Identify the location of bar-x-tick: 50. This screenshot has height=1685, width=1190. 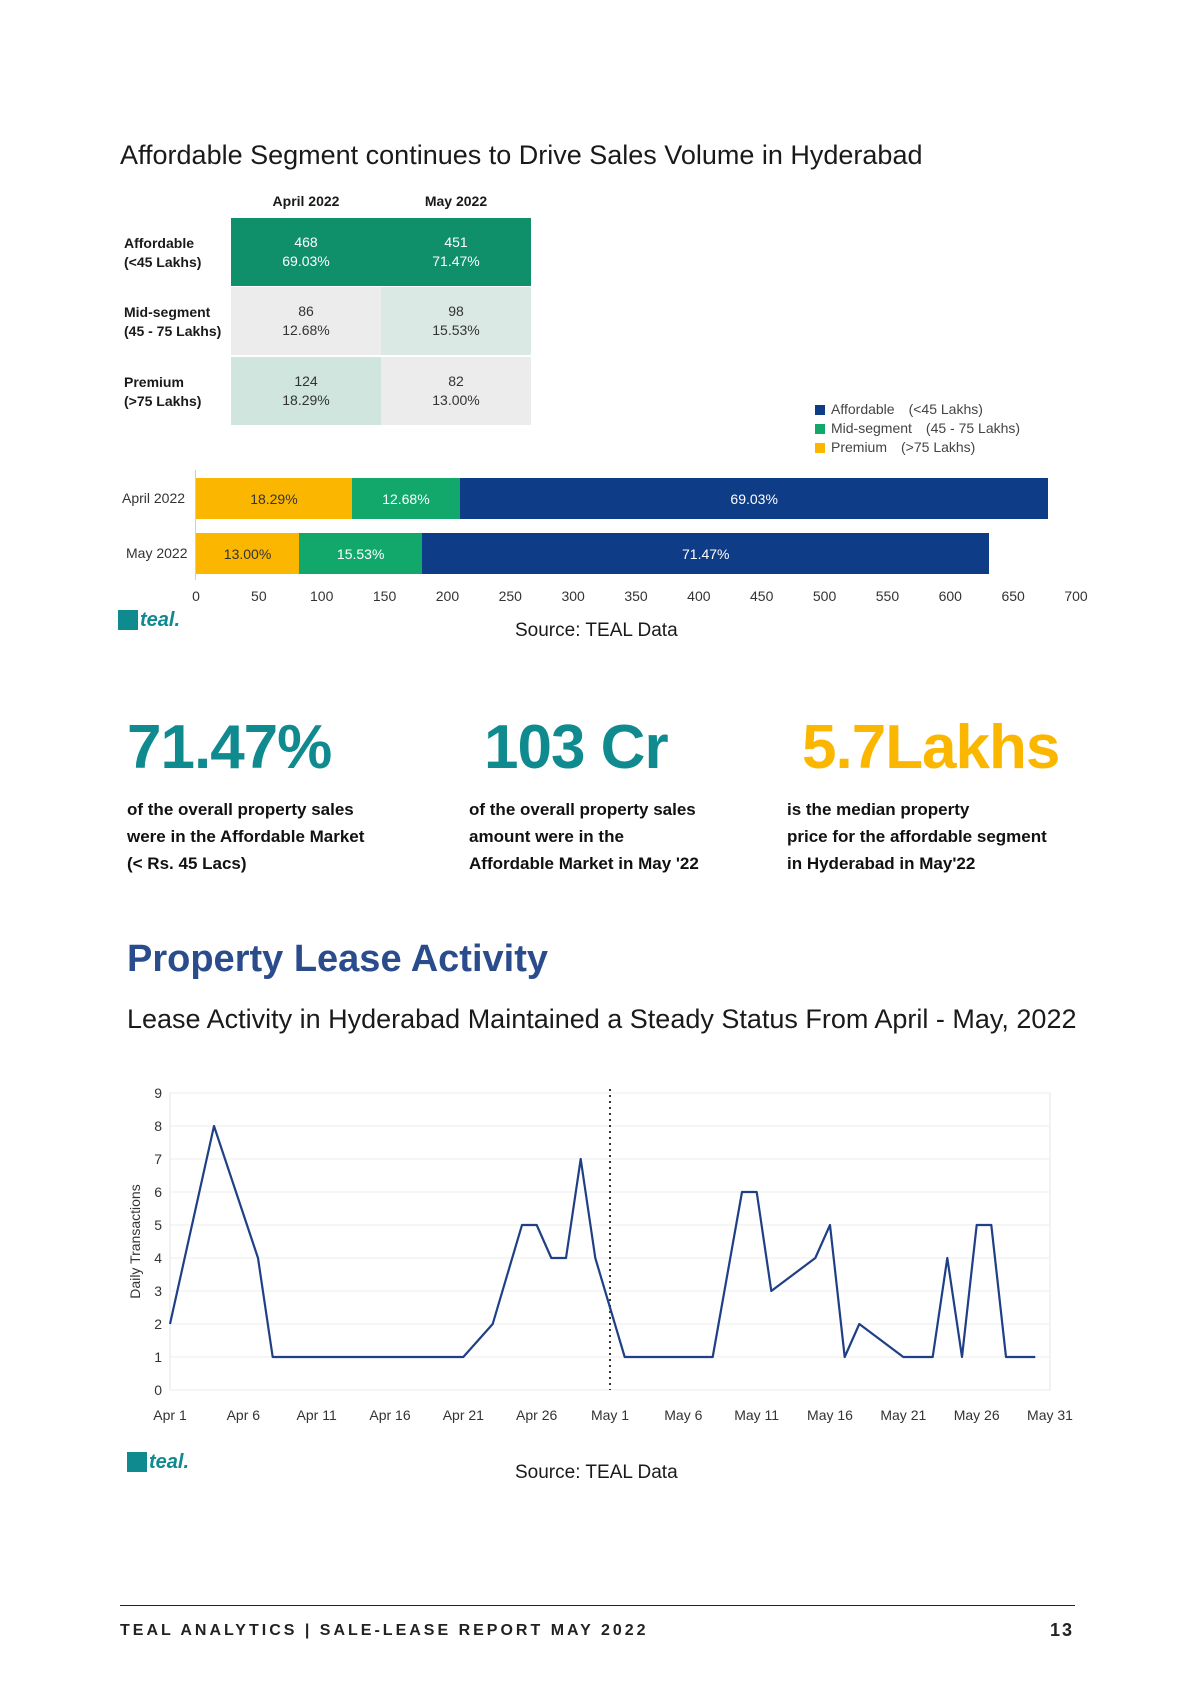
(259, 596).